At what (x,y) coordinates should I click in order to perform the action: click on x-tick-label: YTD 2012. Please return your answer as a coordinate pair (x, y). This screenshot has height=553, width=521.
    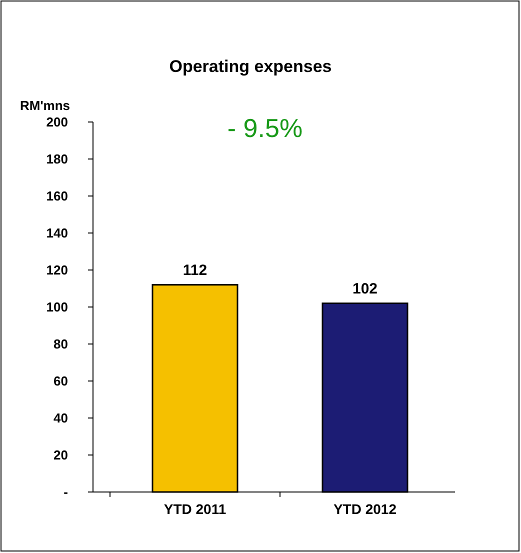
    Looking at the image, I should click on (365, 509).